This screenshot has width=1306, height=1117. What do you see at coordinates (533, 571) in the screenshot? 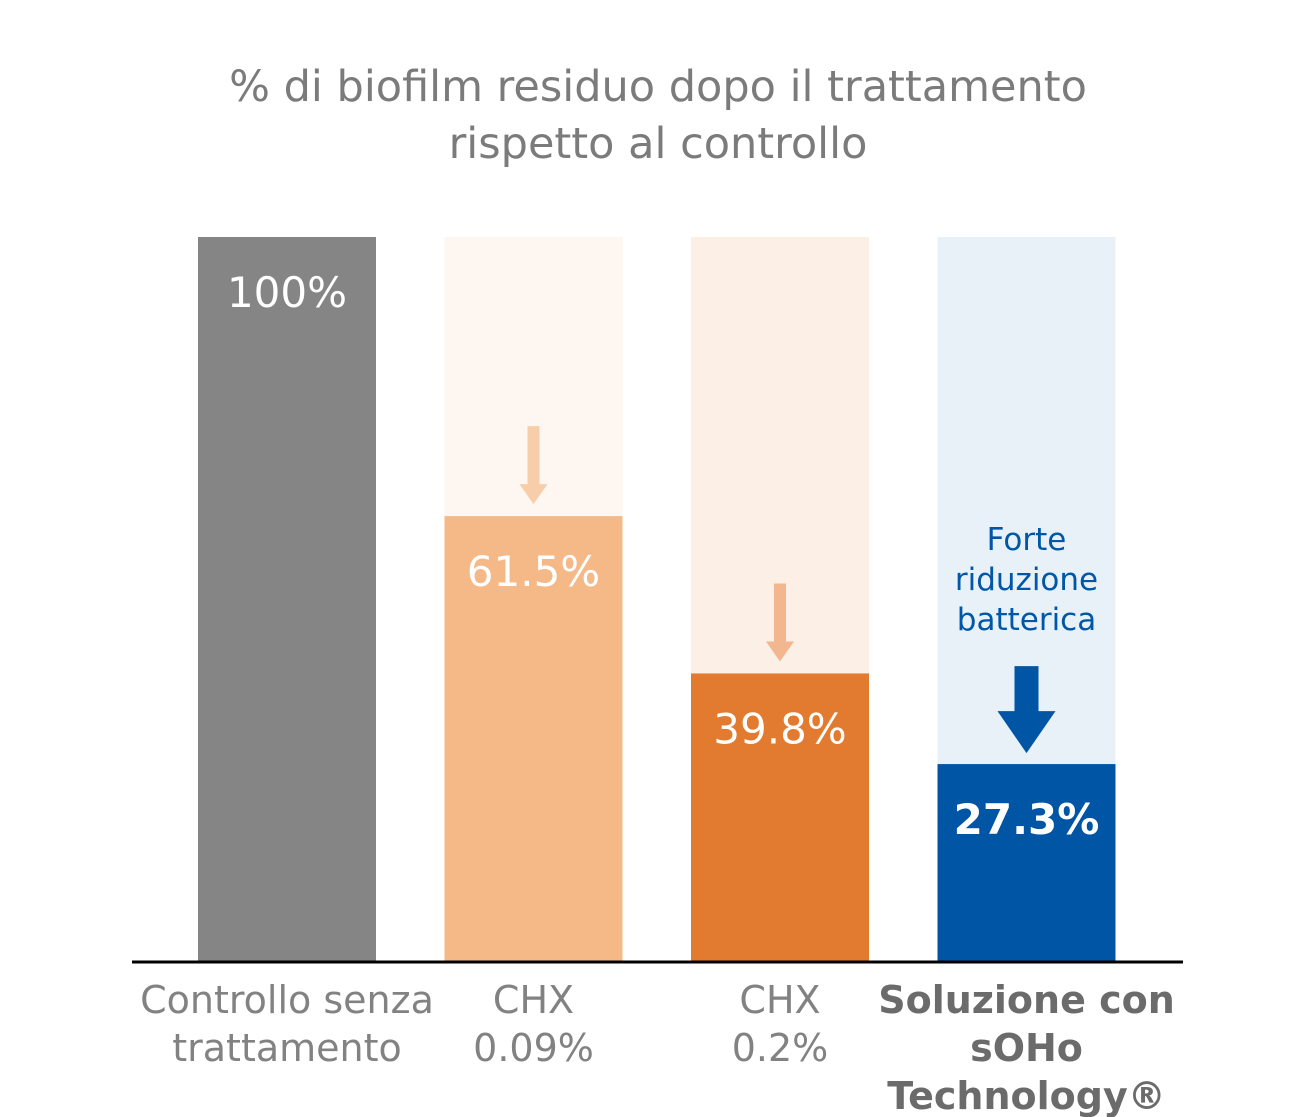
I see `bar-value-label-1: 61.5%` at bounding box center [533, 571].